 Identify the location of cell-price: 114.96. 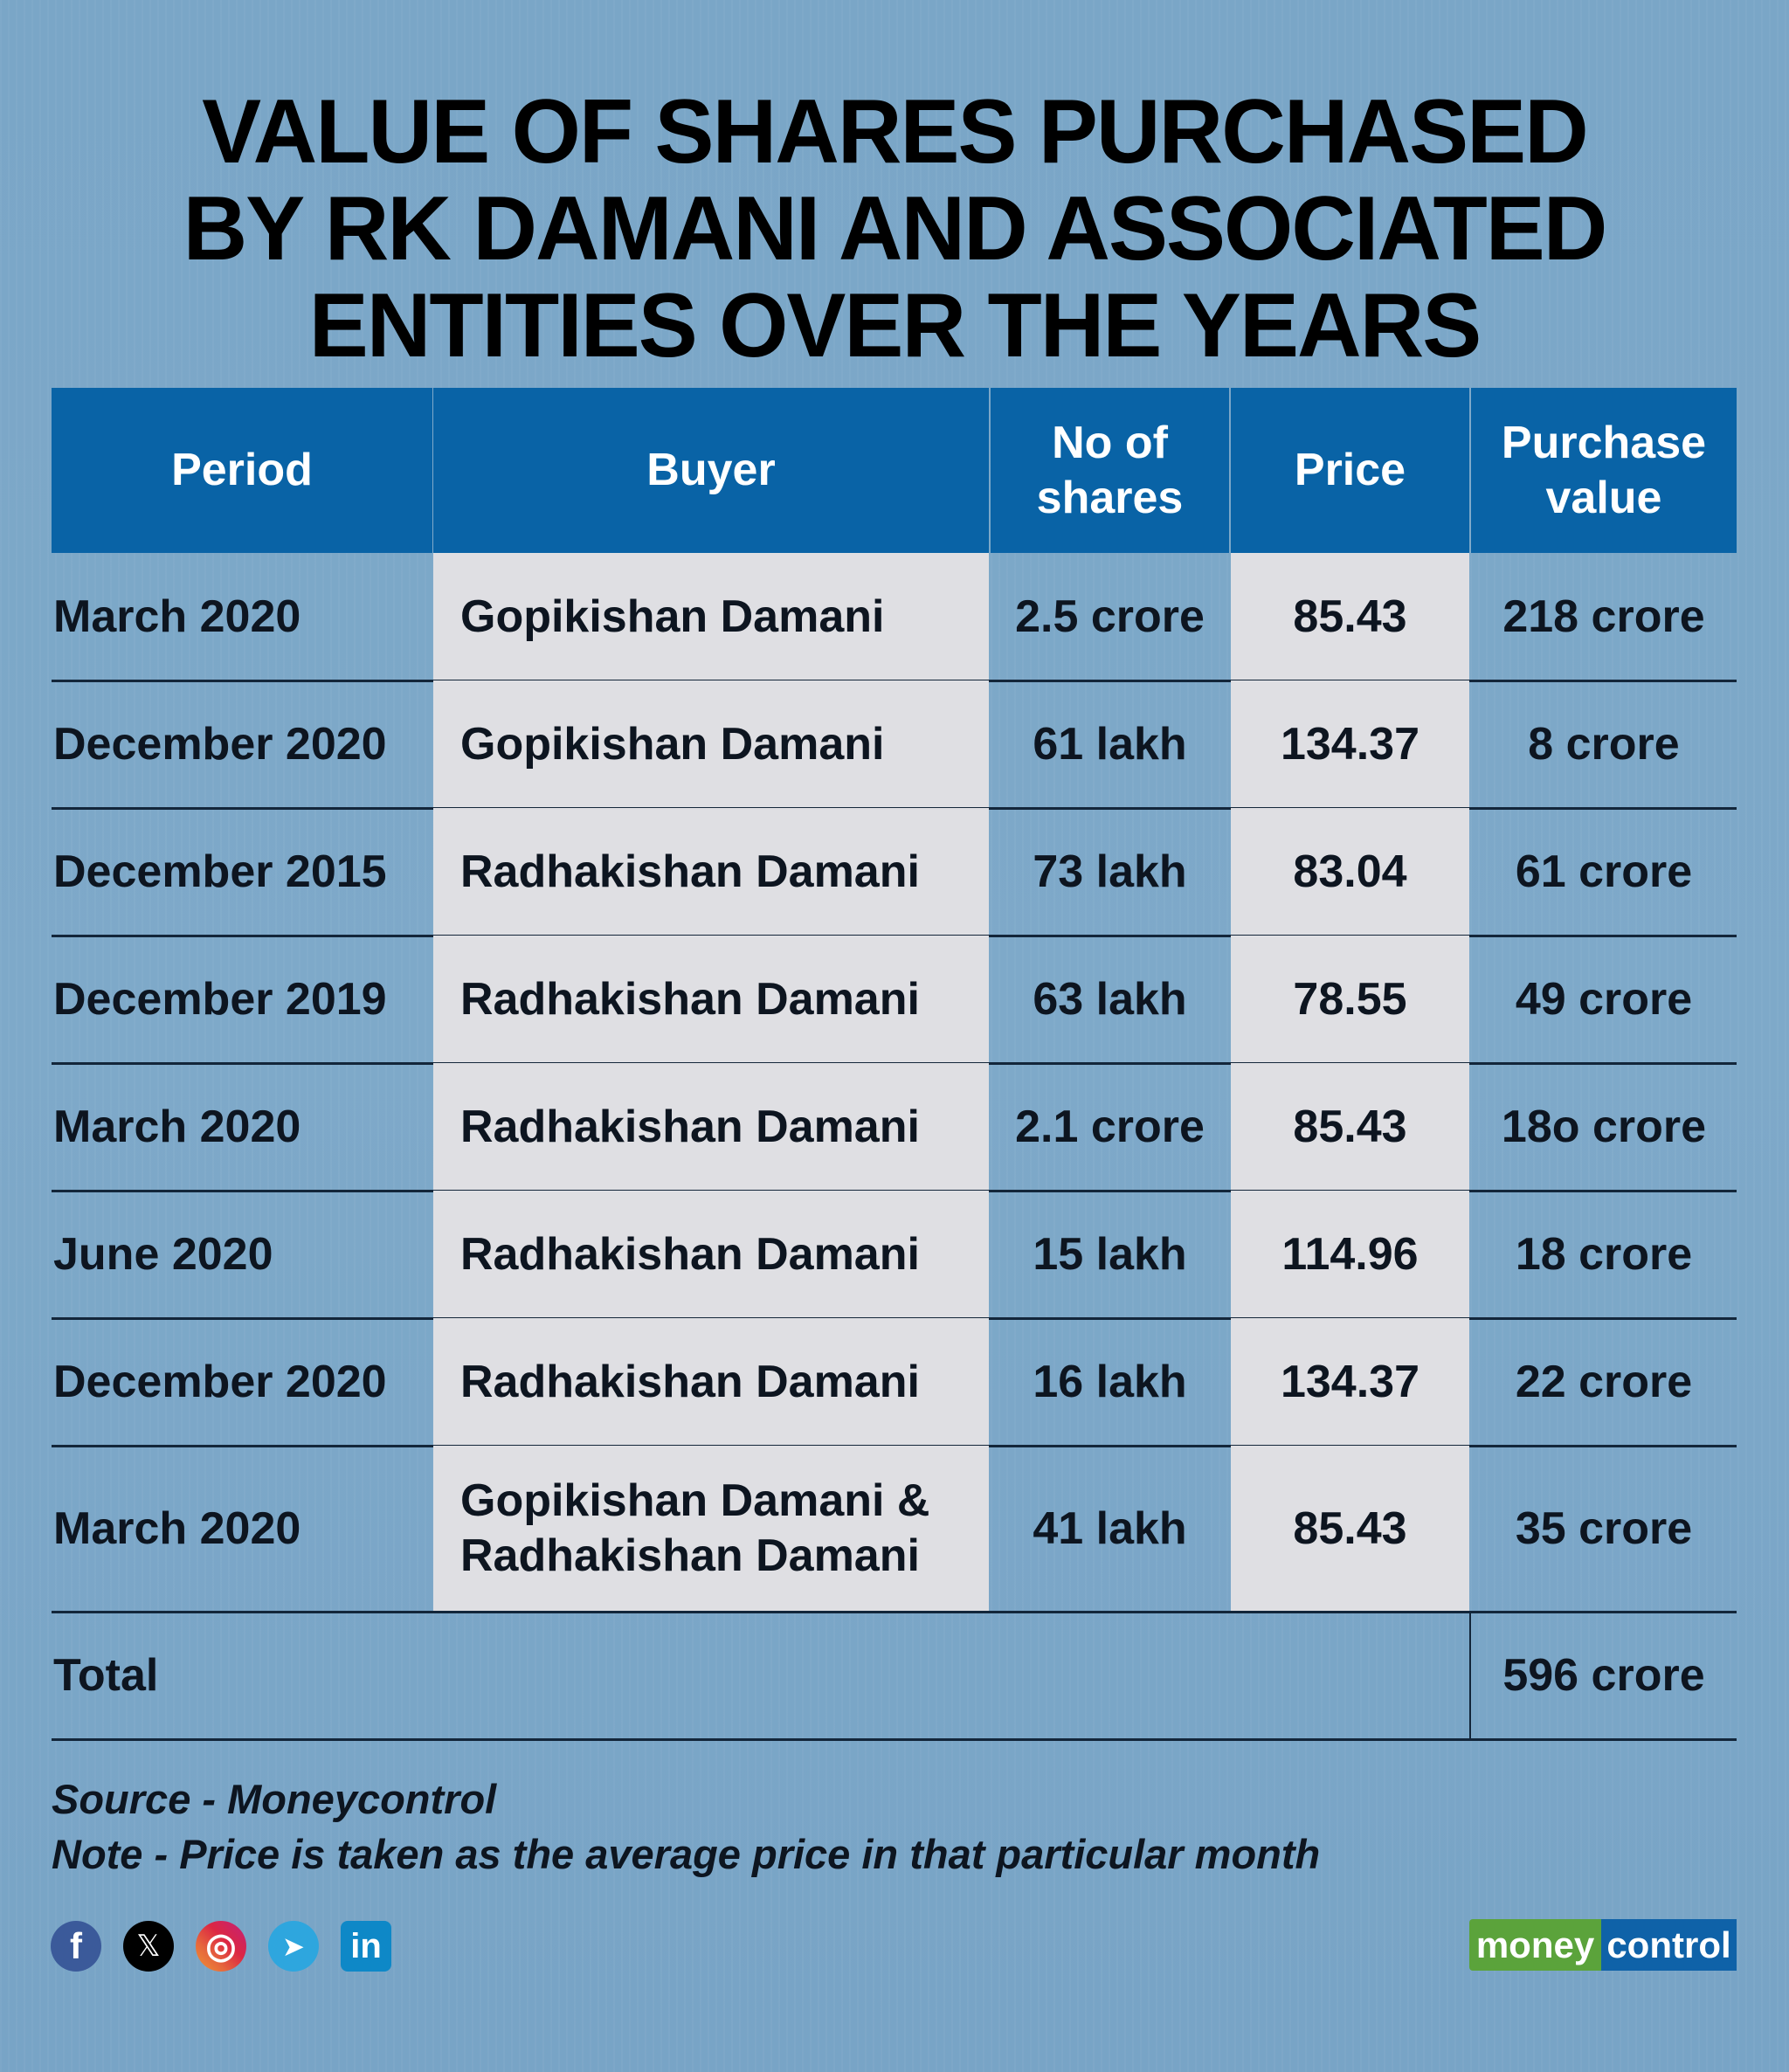
(1350, 1254).